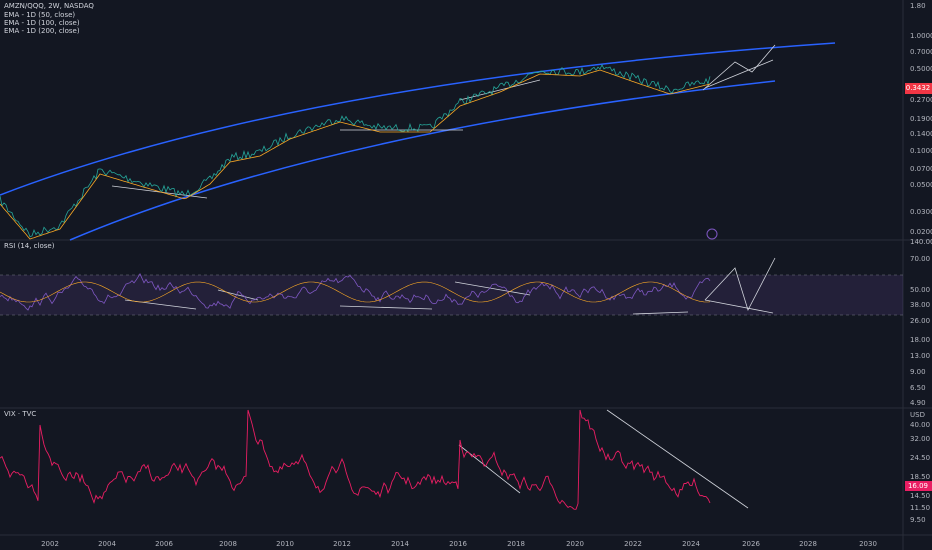 The width and height of the screenshot is (932, 550). Describe the element at coordinates (920, 508) in the screenshot. I see `vix-axis-label: 11.50` at that location.